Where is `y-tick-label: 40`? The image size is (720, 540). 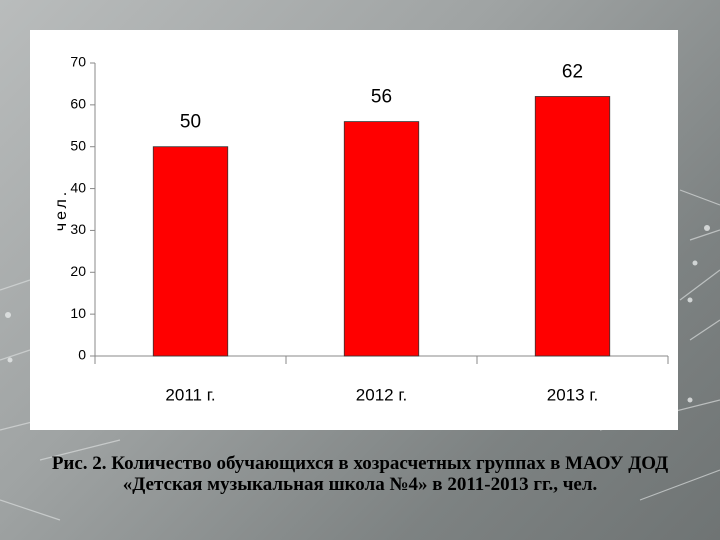
y-tick-label: 40 is located at coordinates (78, 187).